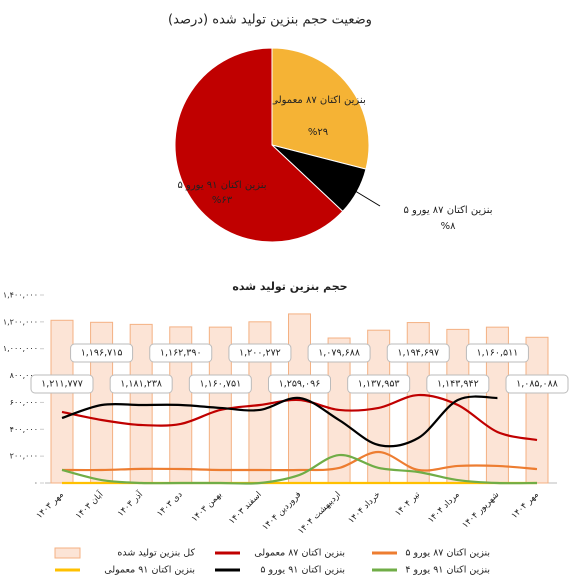  Describe the element at coordinates (89, 504) in the screenshot. I see `x-tick-label: آبان ۱۴۰۳` at that location.